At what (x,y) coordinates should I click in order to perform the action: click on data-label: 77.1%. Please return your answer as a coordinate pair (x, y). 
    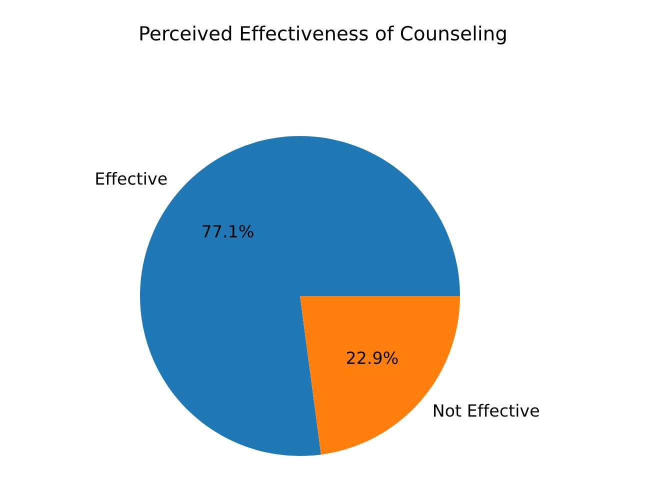
    Looking at the image, I should click on (228, 231).